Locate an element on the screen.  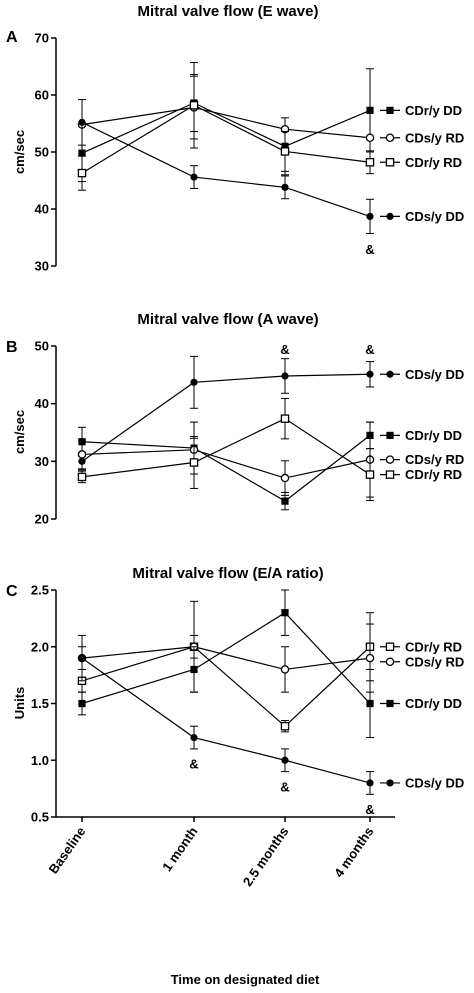
x-tick-label: 4 months is located at coordinates (353, 852).